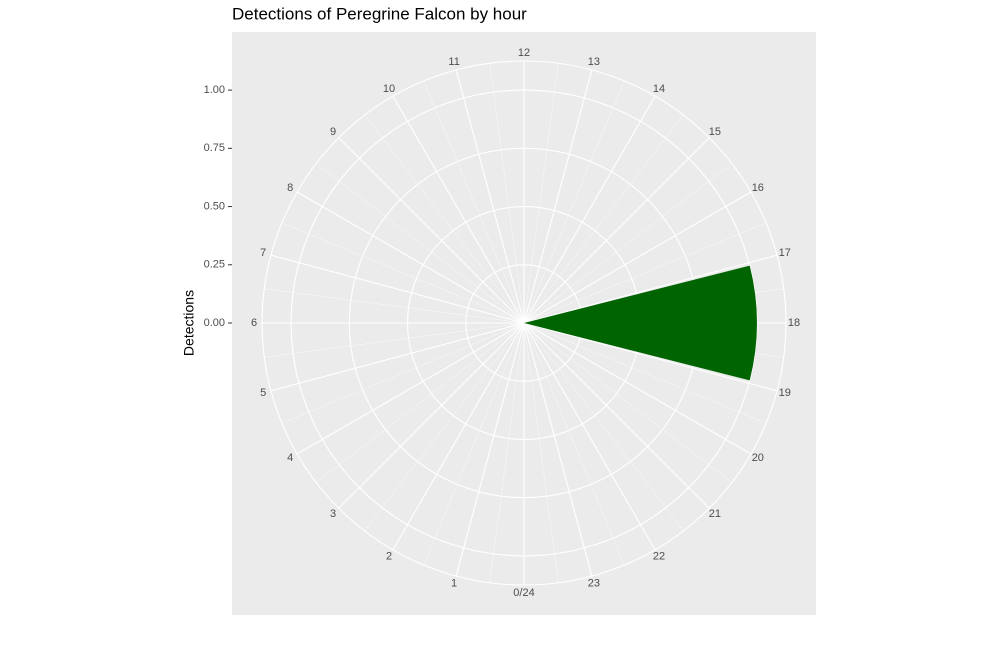  What do you see at coordinates (715, 132) in the screenshot?
I see `x-tick-label: 15` at bounding box center [715, 132].